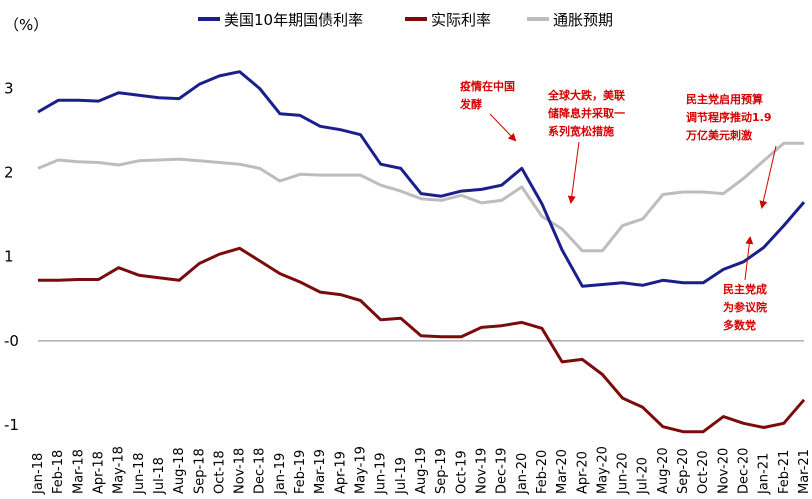 The width and height of the screenshot is (812, 499). I want to click on x-tick-label: May-20, so click(602, 470).